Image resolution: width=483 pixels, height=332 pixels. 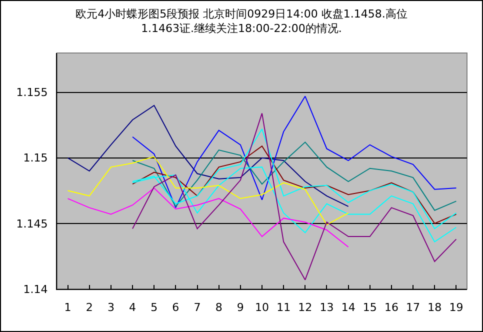 I want to click on x-tick-label: 18, so click(x=435, y=307).